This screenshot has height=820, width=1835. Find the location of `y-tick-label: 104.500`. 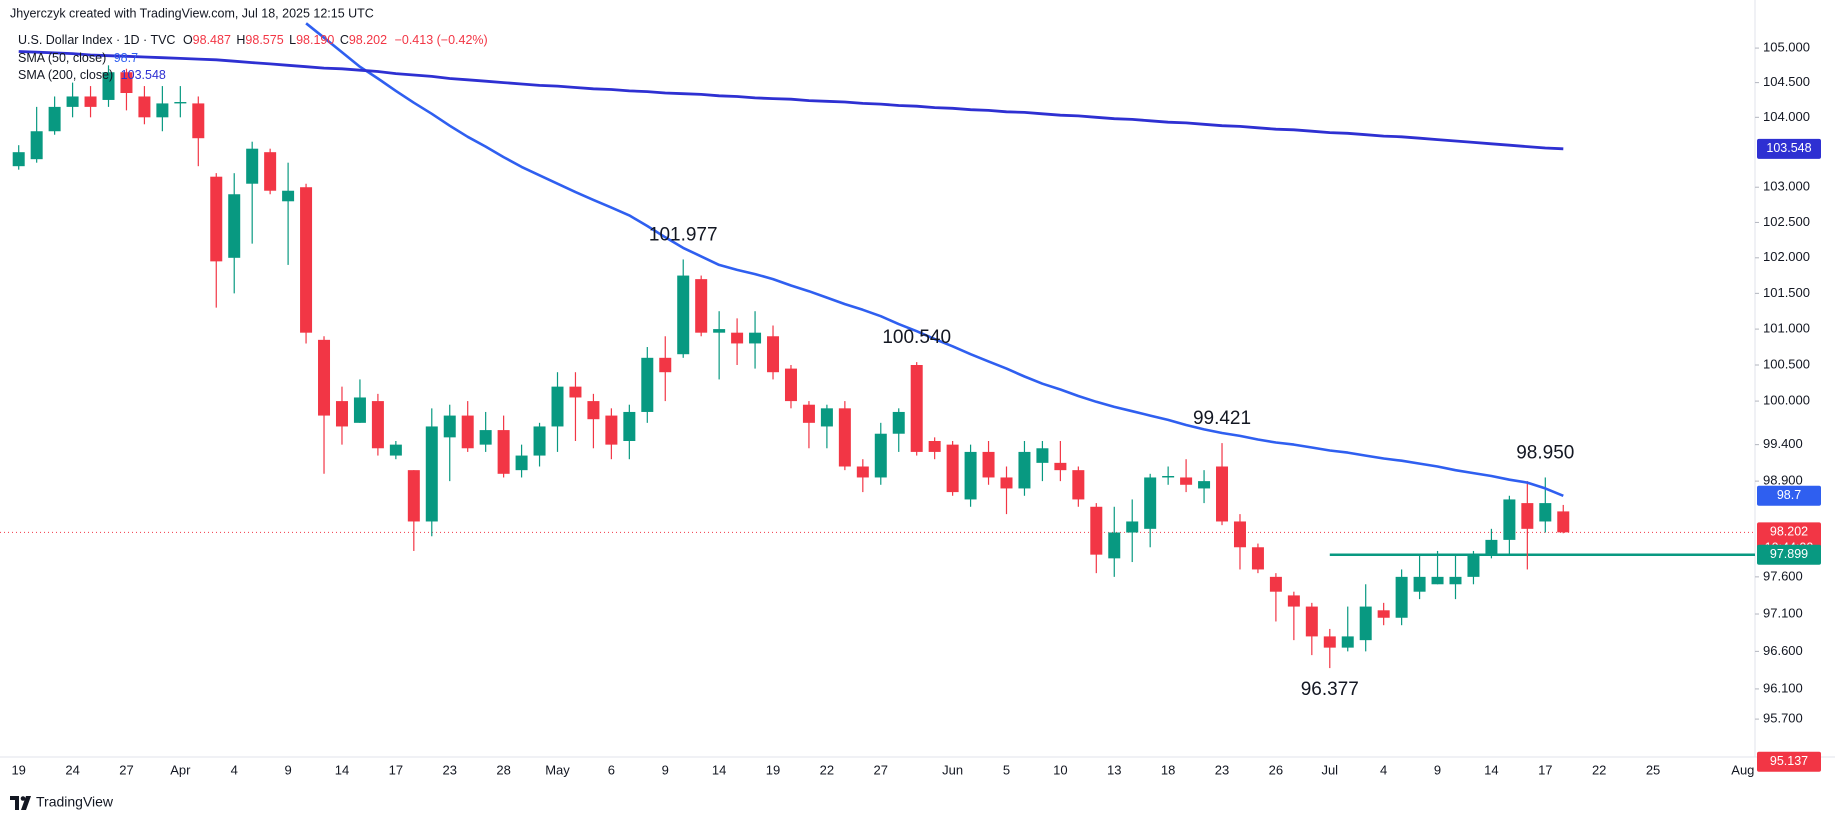

y-tick-label: 104.500 is located at coordinates (1786, 81).